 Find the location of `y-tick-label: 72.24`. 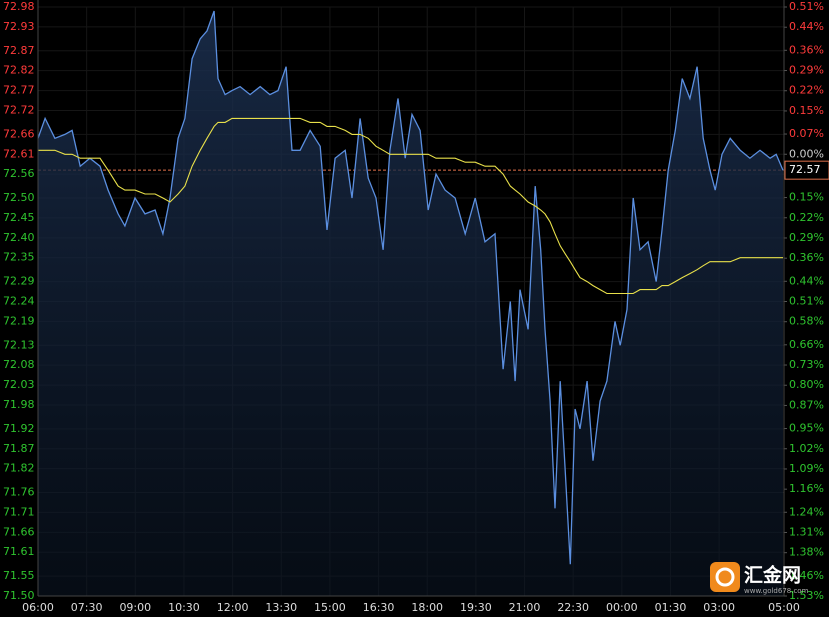

y-tick-label: 72.24 is located at coordinates (19, 301).